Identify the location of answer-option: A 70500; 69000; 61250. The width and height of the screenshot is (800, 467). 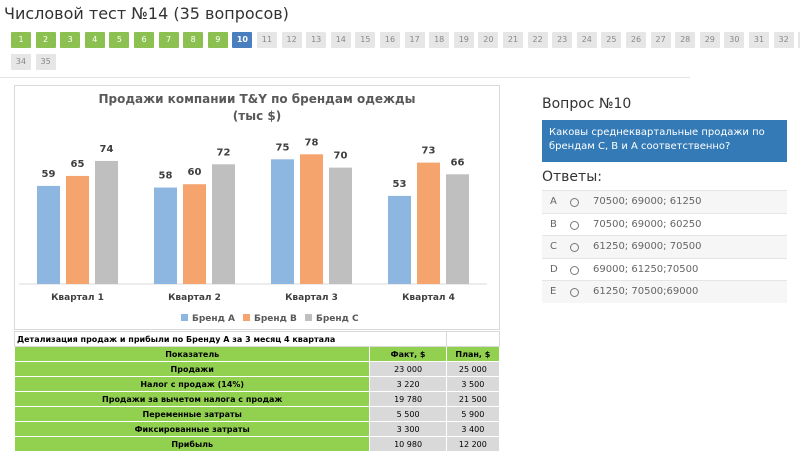
(664, 201).